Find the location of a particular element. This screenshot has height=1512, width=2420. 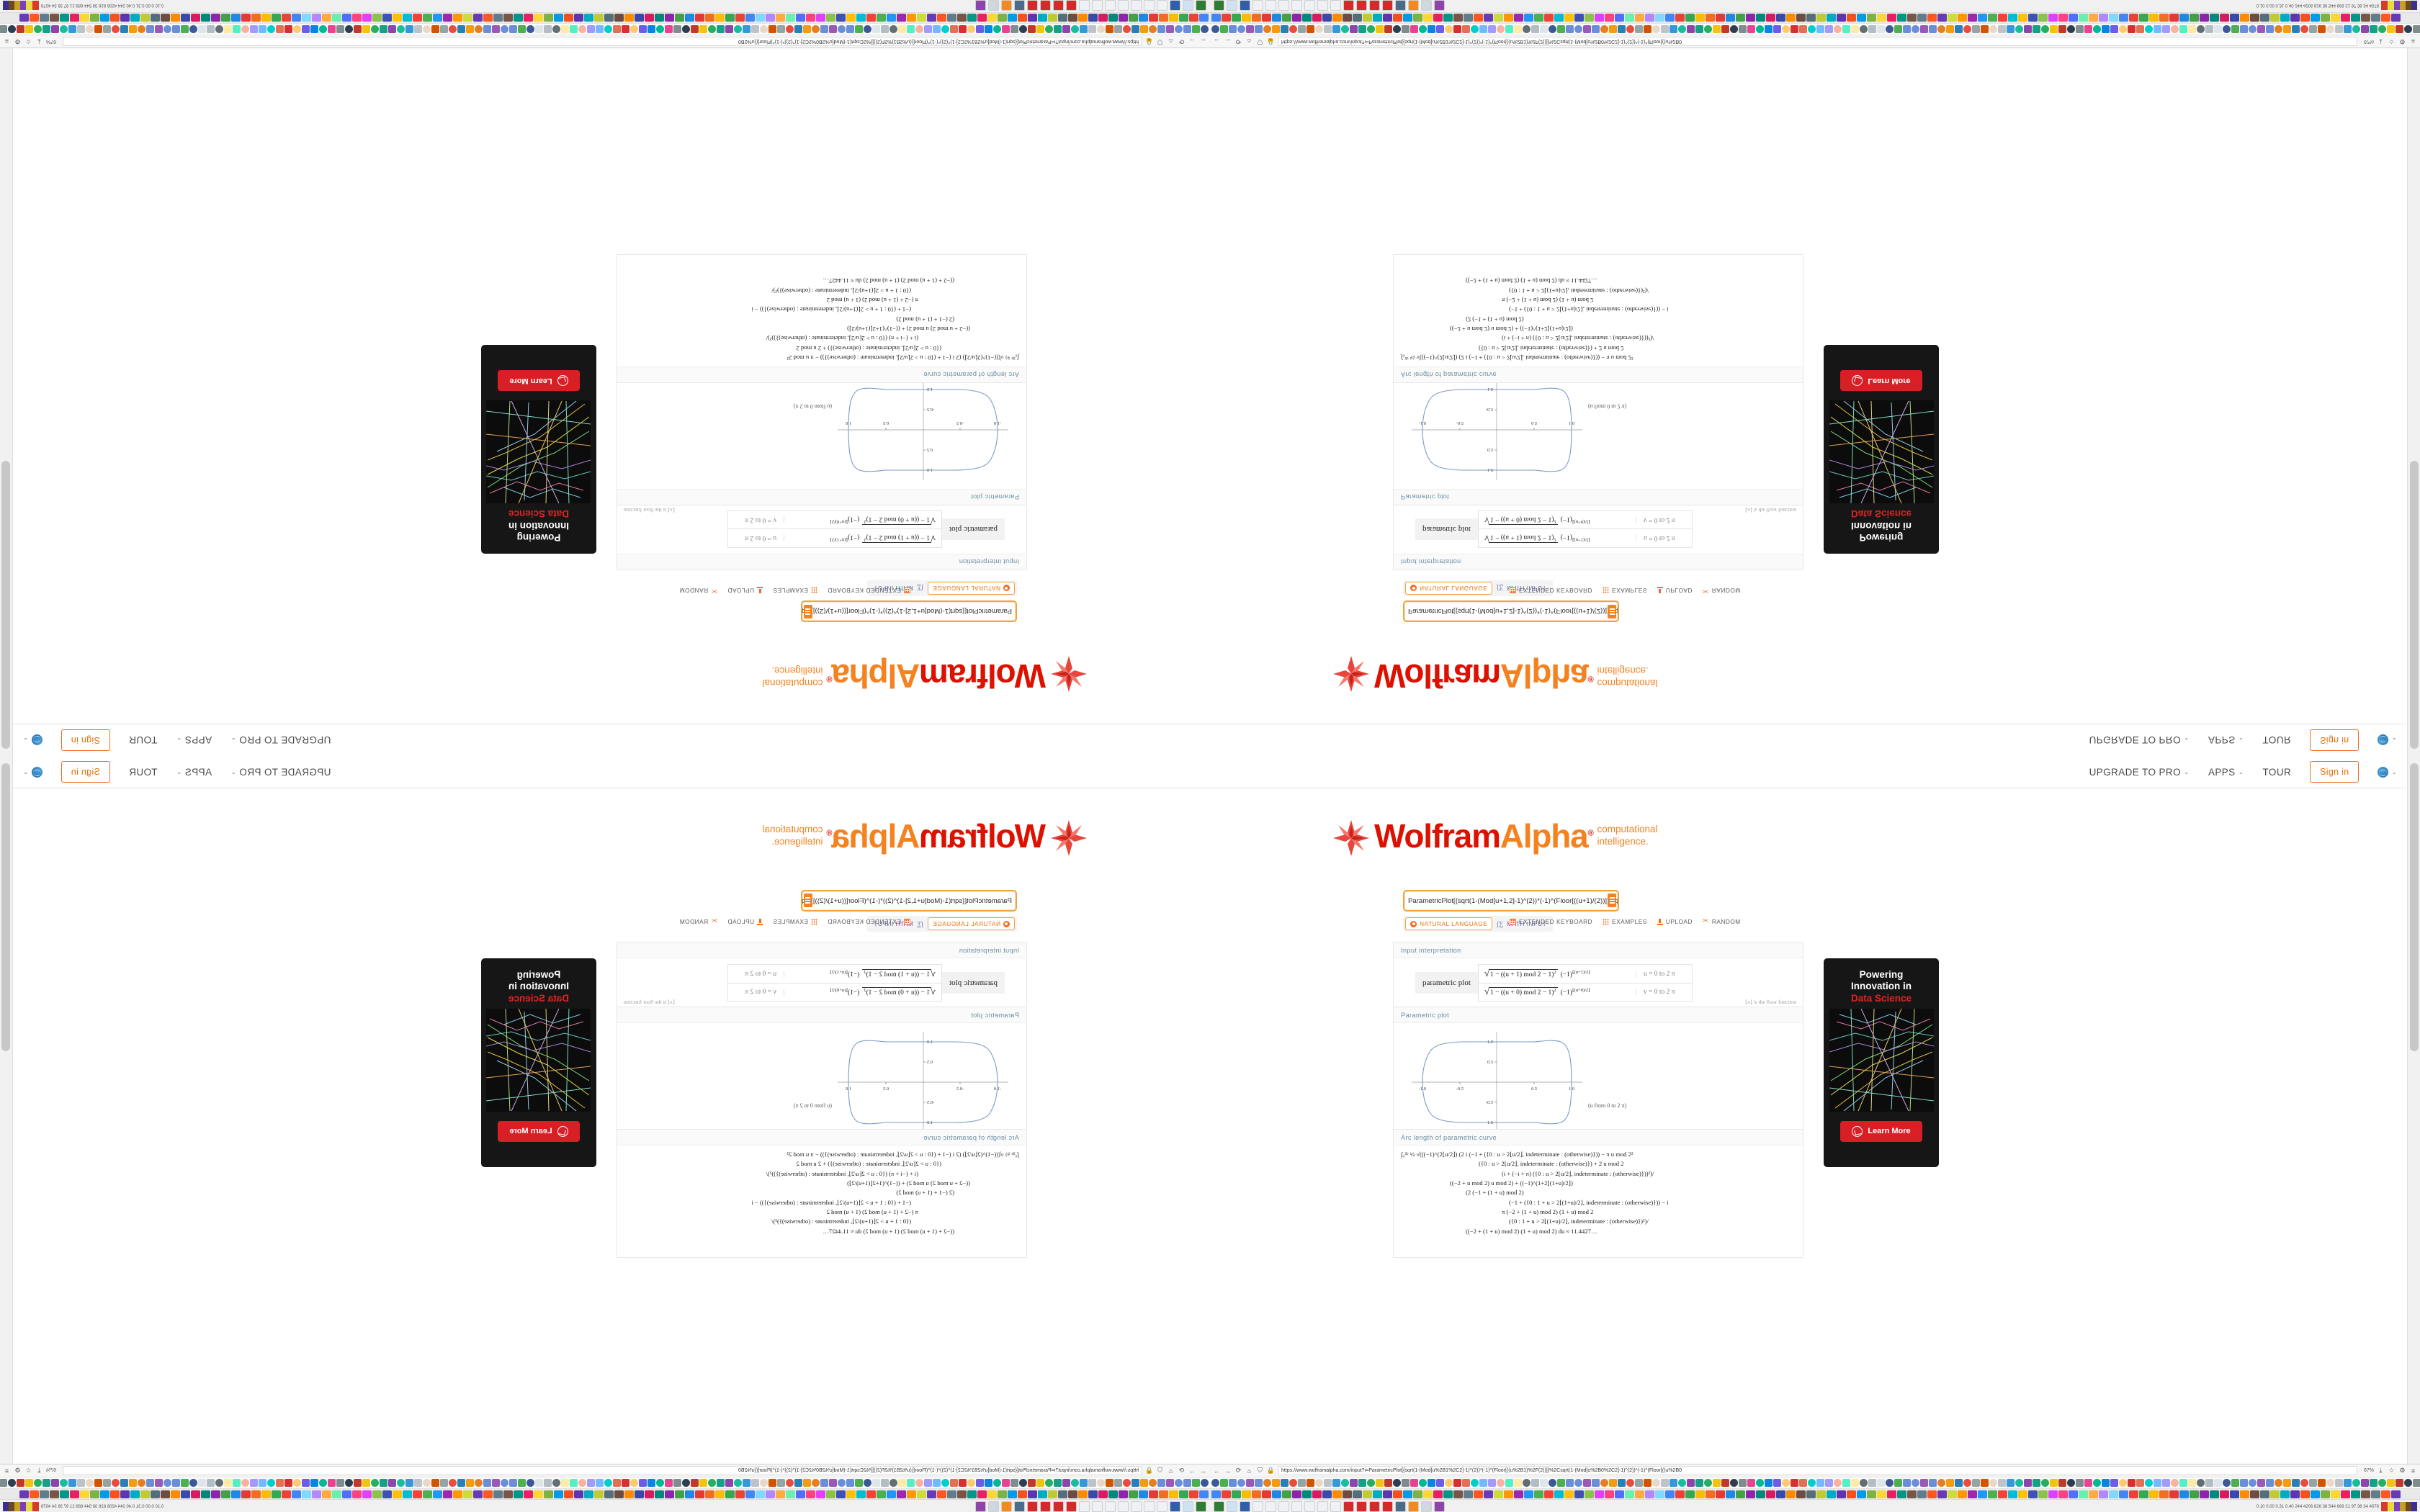

examples-button: EXAMPLES is located at coordinates (795, 921).